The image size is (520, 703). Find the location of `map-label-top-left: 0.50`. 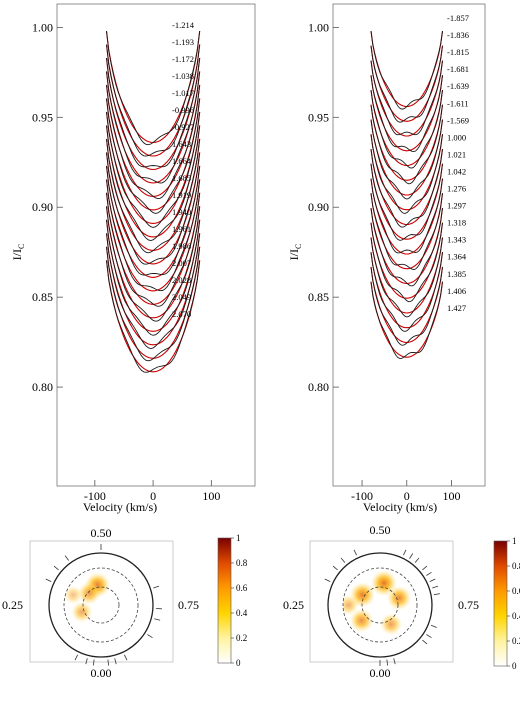

map-label-top-left: 0.50 is located at coordinates (101, 533).